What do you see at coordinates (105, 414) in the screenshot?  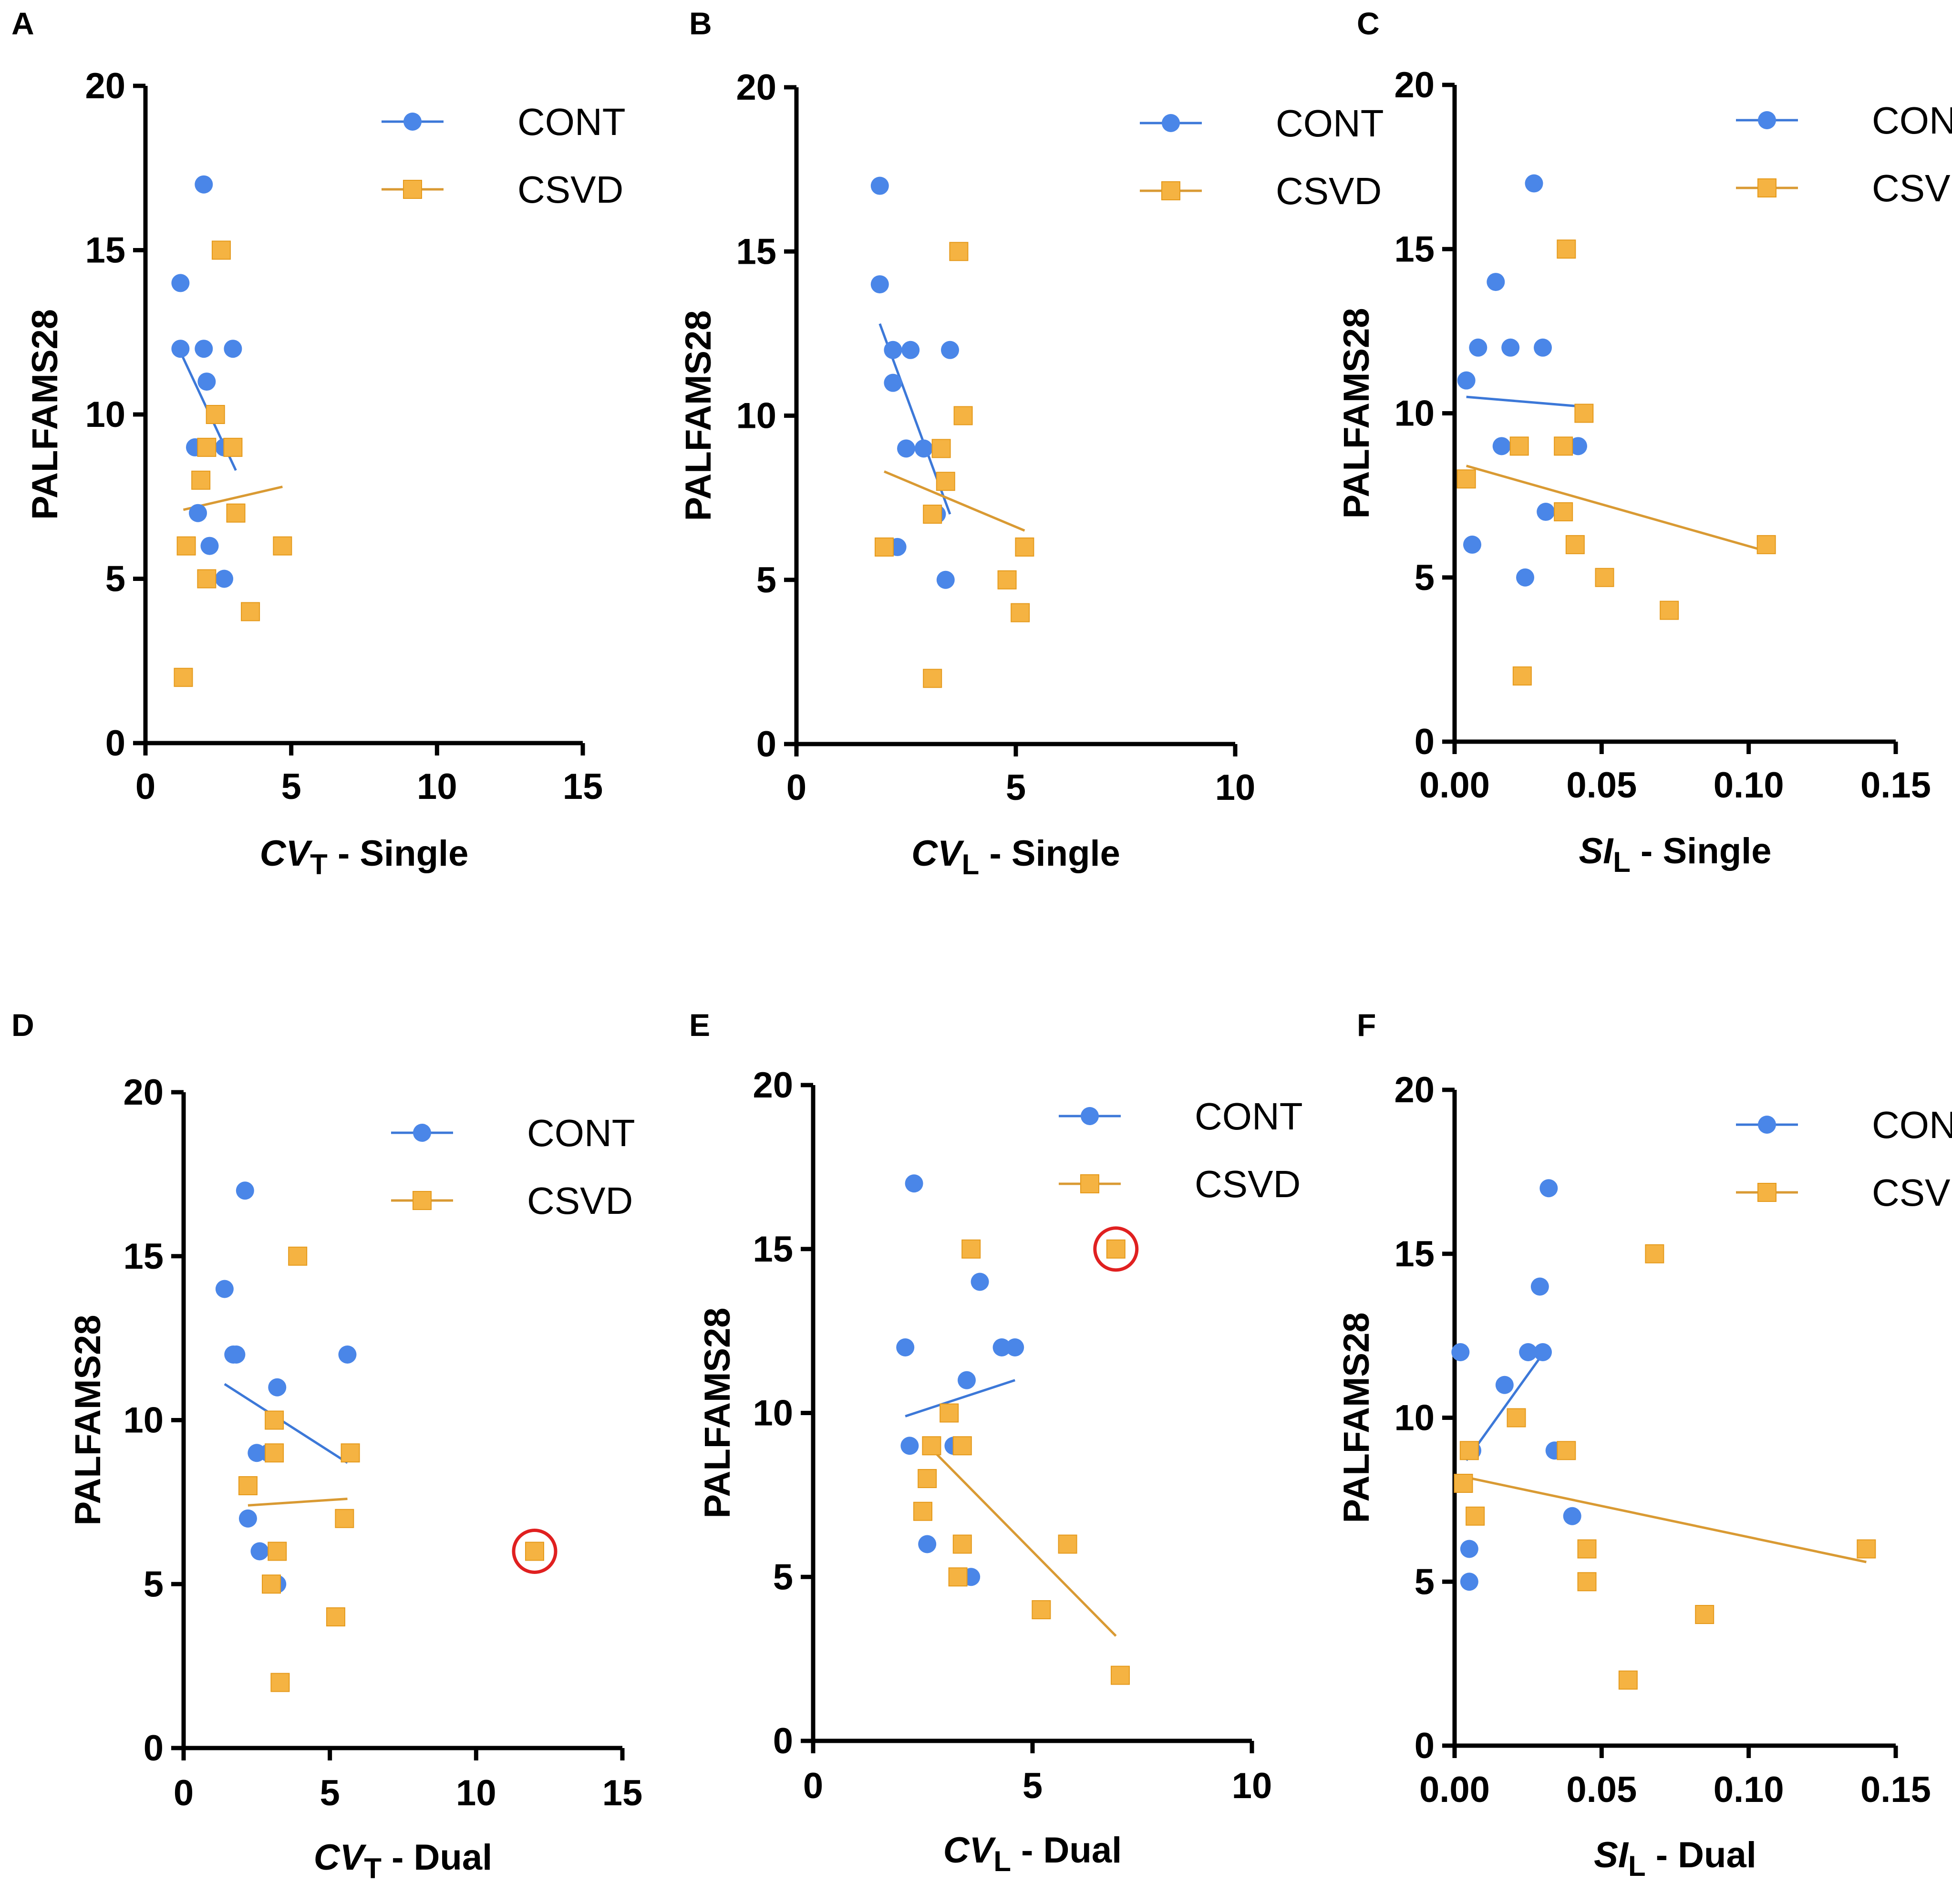 I see `y-tick-label: 10` at bounding box center [105, 414].